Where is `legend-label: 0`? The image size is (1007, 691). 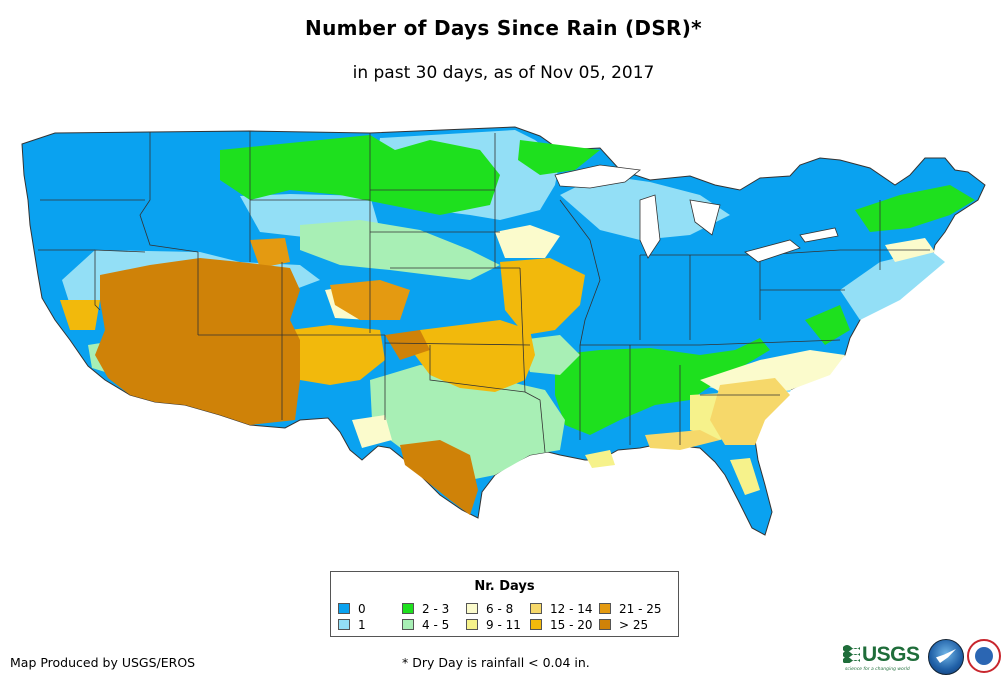
legend-label: 0 is located at coordinates (362, 609).